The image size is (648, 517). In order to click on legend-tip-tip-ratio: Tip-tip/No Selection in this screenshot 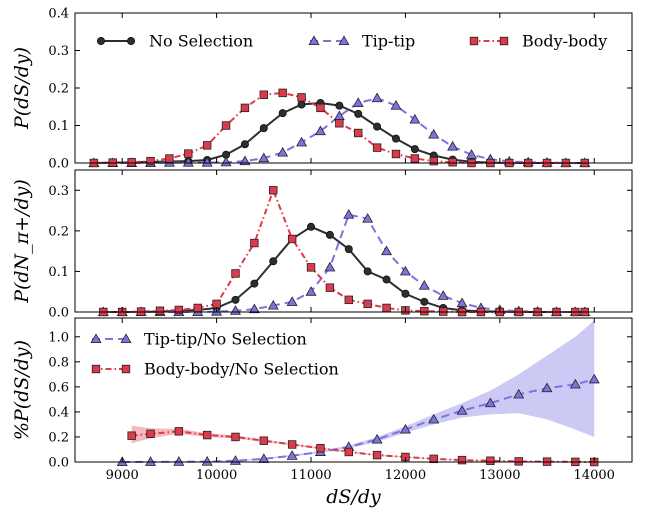, I will do `click(198, 339)`.